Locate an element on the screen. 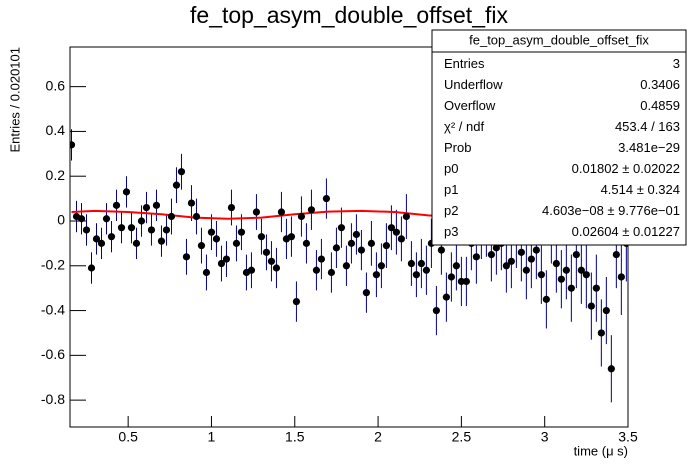 This screenshot has width=698, height=474. stats-value: 453.4 / 163 is located at coordinates (647, 126).